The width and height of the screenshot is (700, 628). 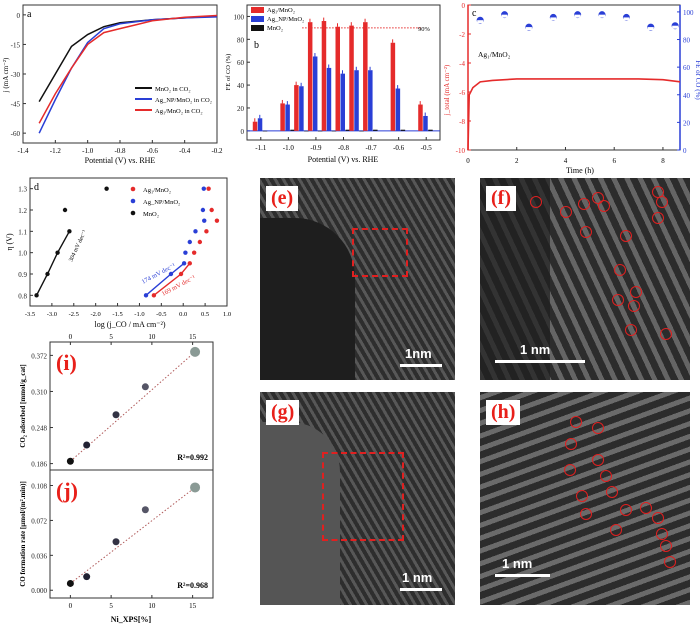 What do you see at coordinates (39, 487) in the screenshot?
I see `y-tick-label: 0.108` at bounding box center [39, 487].